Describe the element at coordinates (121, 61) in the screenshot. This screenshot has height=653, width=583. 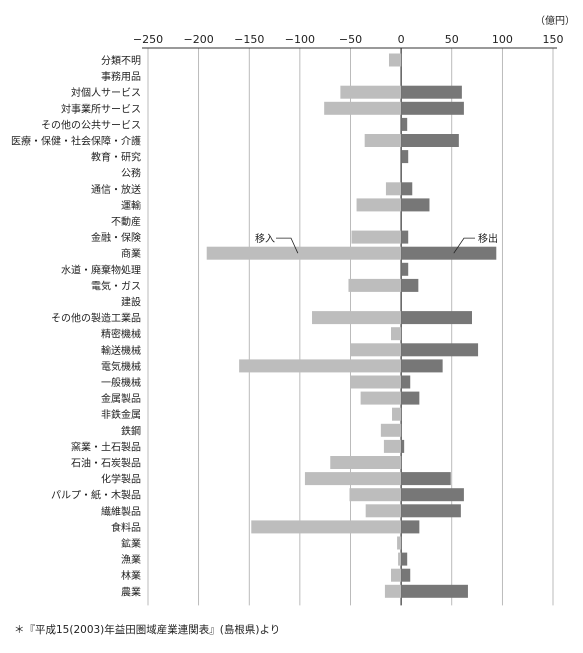
I see `category-label: 分類不明` at that location.